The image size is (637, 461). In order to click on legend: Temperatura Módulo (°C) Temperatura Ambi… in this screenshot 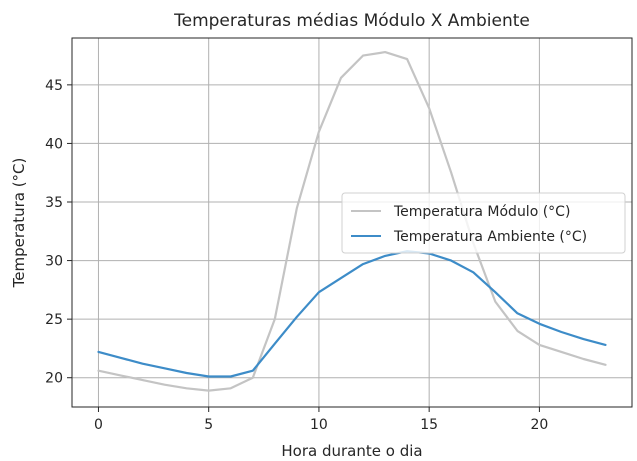, I will do `click(483, 223)`.